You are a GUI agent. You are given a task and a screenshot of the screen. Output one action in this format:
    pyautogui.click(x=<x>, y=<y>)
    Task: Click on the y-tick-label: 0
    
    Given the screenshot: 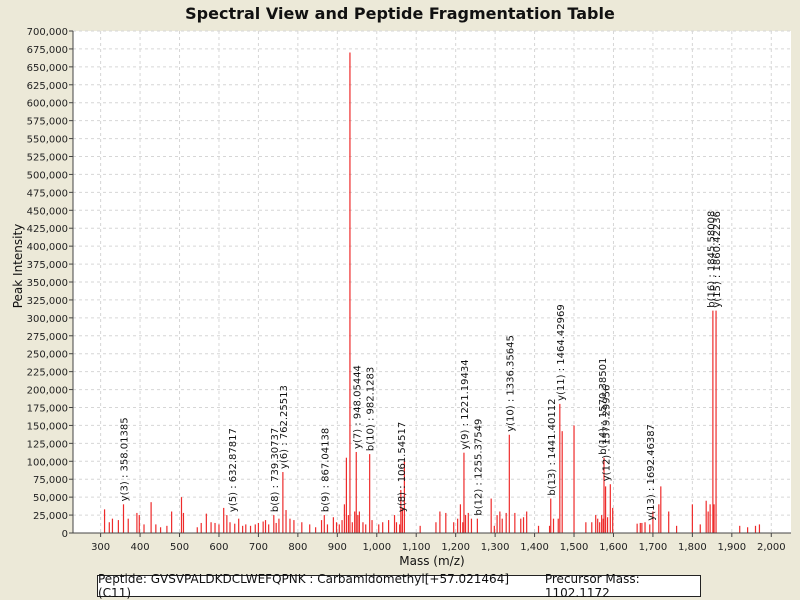 What is the action you would take?
    pyautogui.click(x=65, y=534)
    